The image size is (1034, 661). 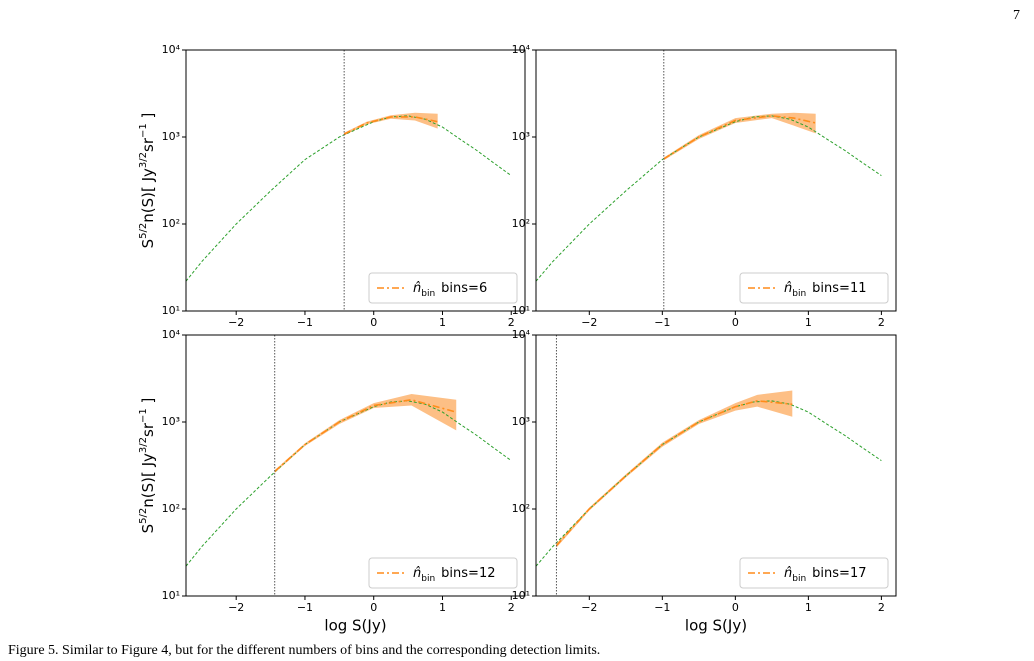 I want to click on page-number: 7, so click(x=1016, y=15).